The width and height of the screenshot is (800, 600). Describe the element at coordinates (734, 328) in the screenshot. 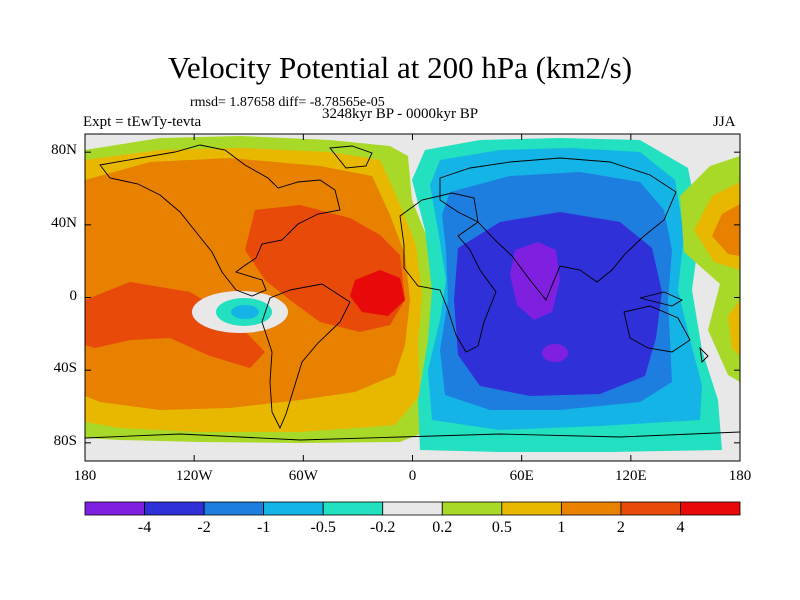

I see `contour-east-secondary` at that location.